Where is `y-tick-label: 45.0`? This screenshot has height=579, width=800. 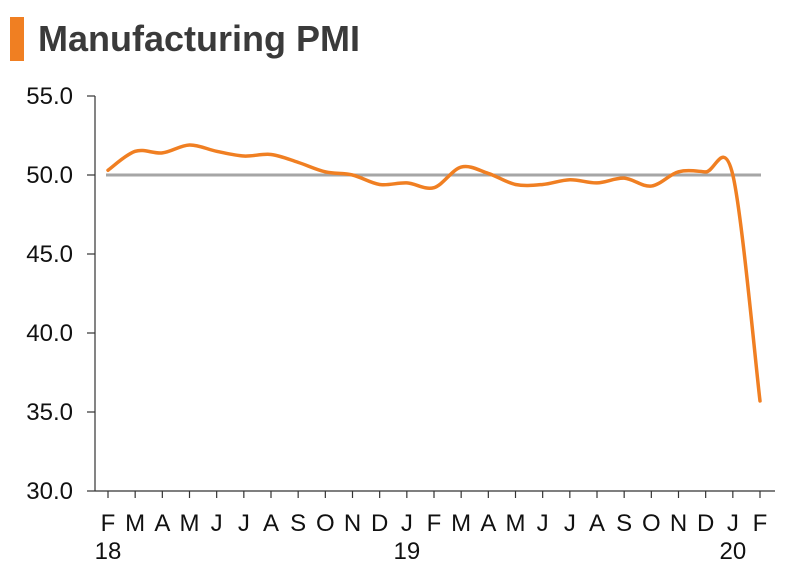 y-tick-label: 45.0 is located at coordinates (49, 254).